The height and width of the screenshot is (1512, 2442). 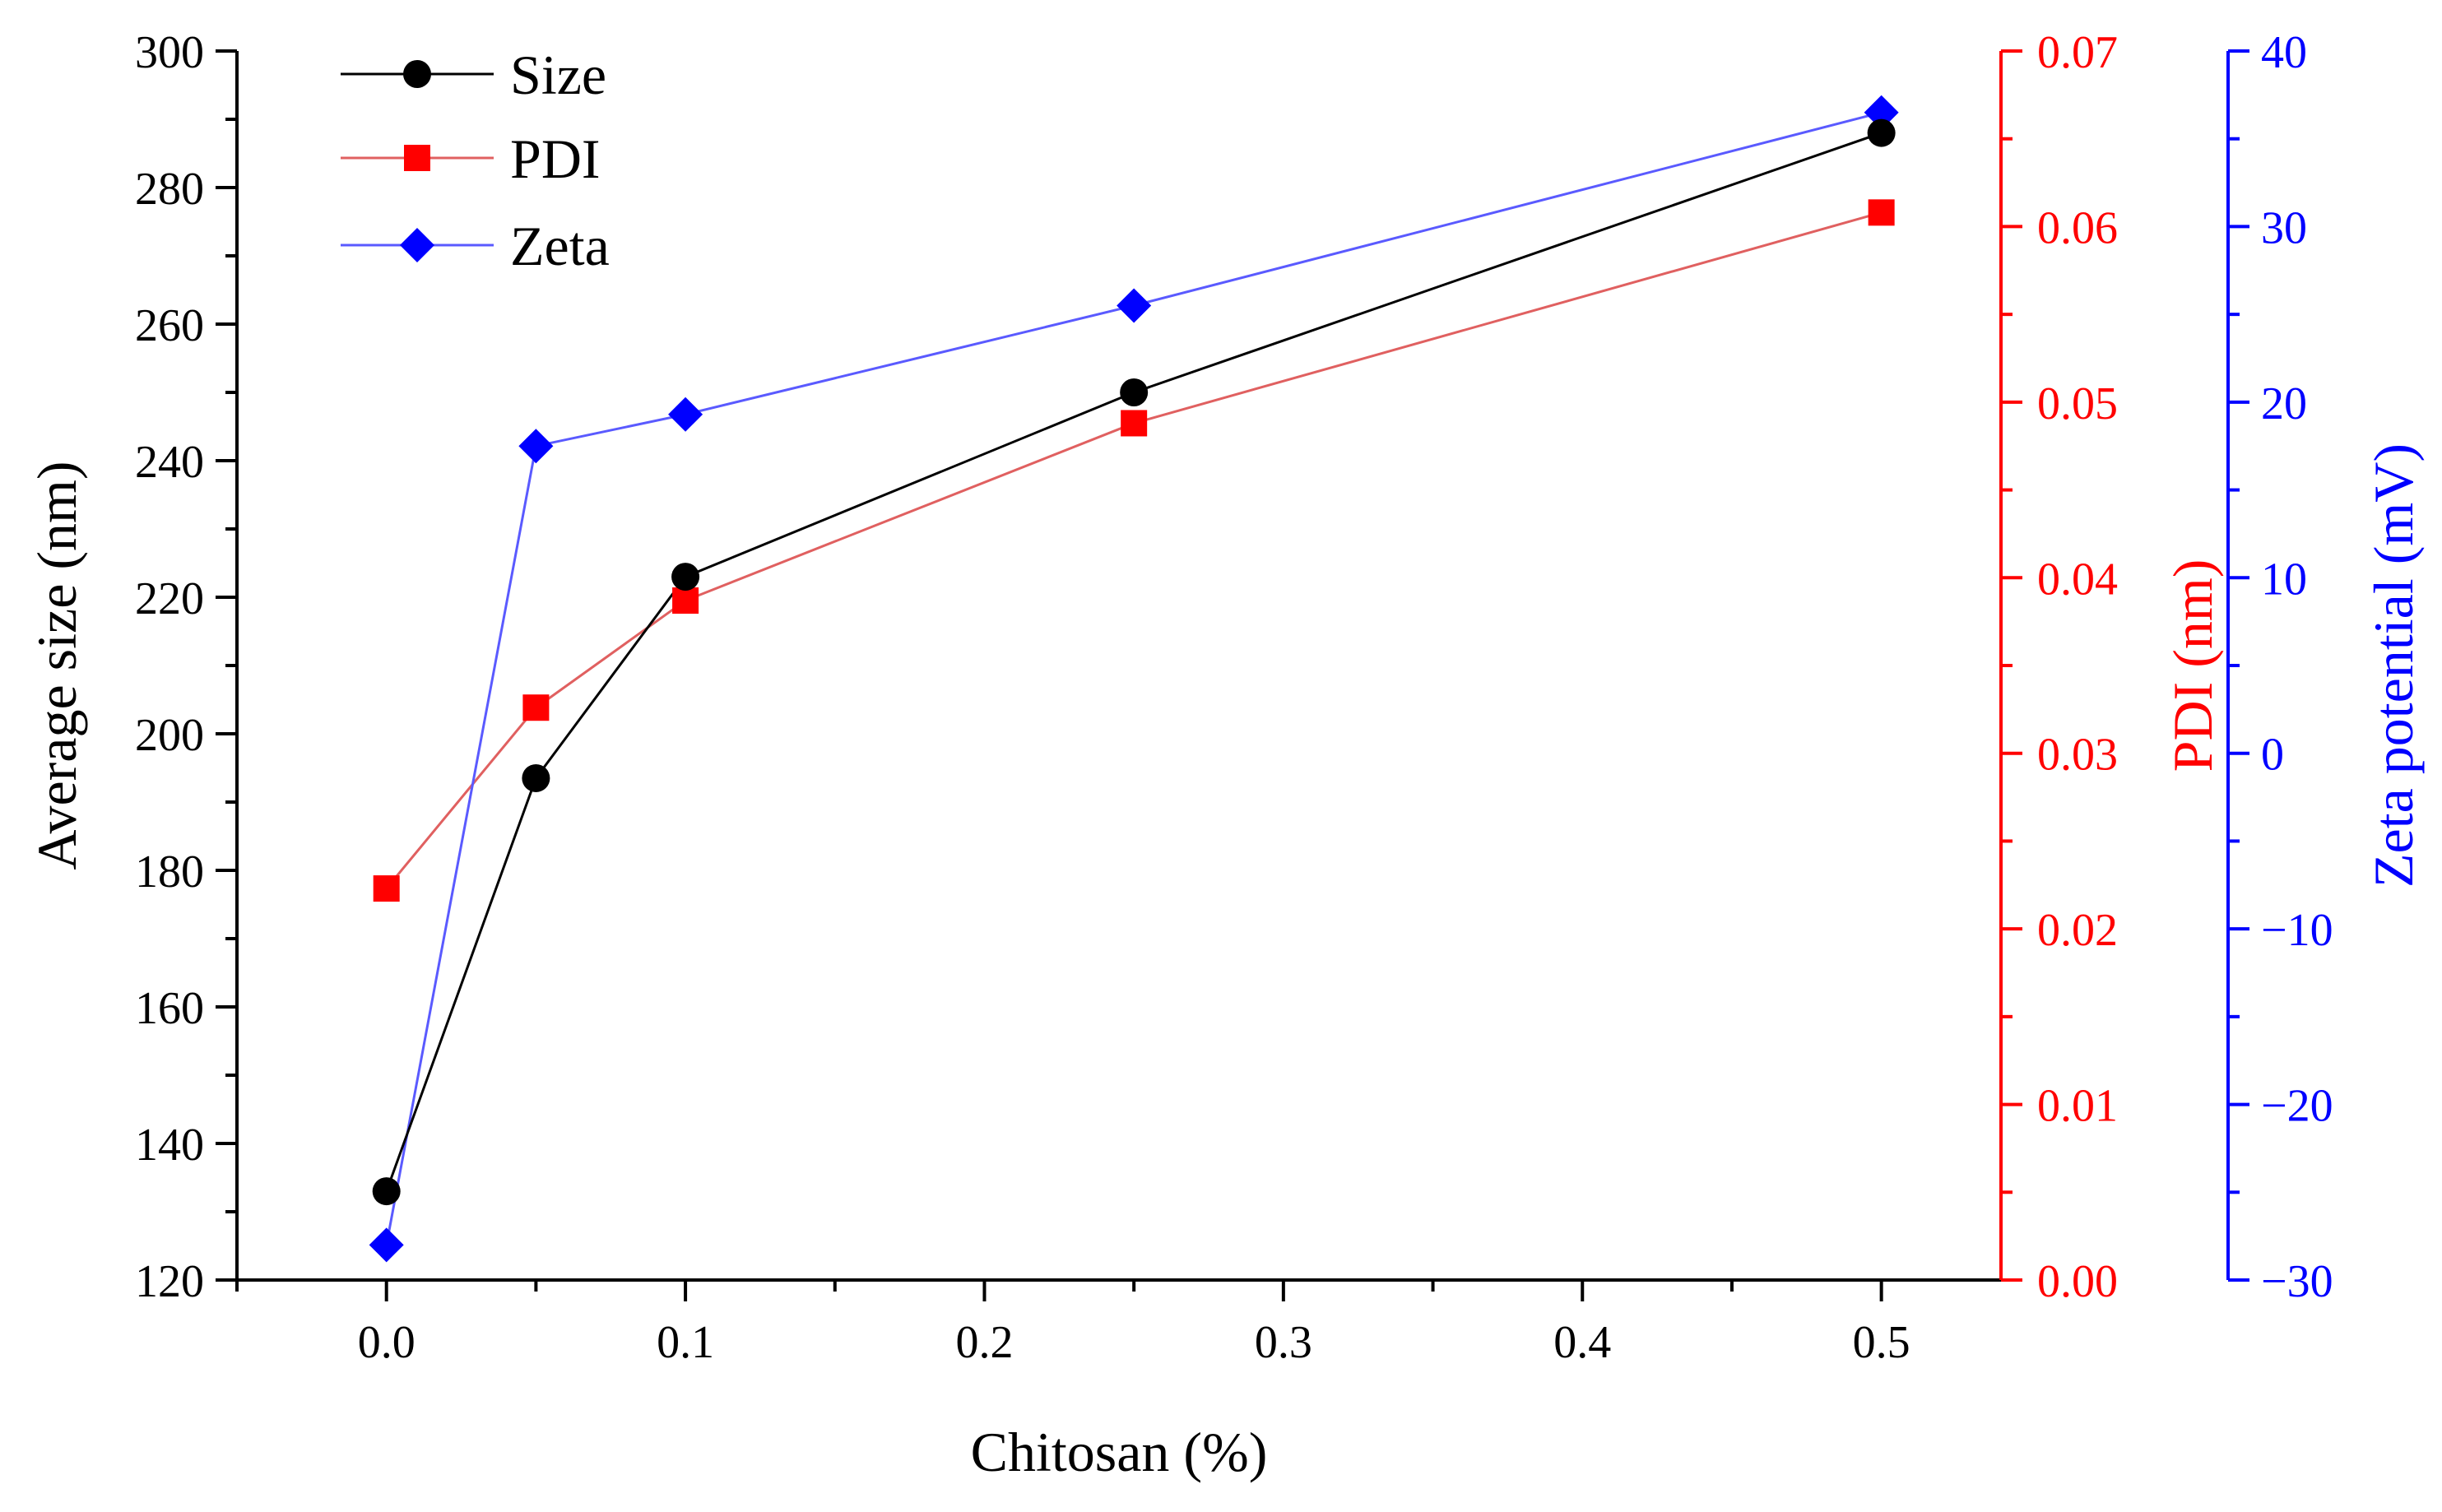 What do you see at coordinates (685, 1342) in the screenshot?
I see `x-tick-label: 0.1` at bounding box center [685, 1342].